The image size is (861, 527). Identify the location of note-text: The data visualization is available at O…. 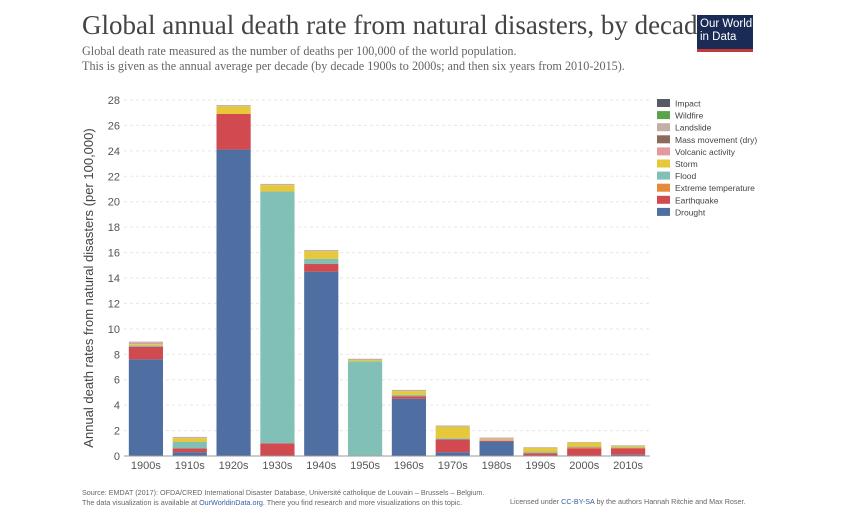
(283, 503).